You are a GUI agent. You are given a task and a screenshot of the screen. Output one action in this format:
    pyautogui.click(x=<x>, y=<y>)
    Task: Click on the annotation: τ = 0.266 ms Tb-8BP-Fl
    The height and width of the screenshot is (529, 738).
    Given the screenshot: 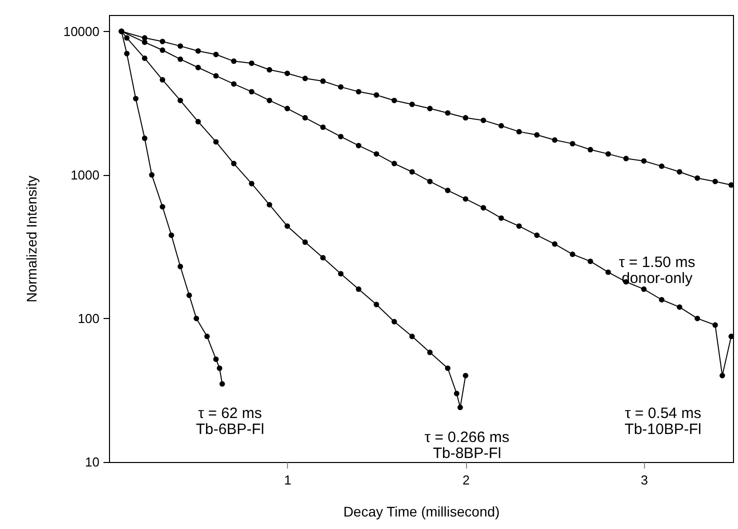 What is the action you would take?
    pyautogui.click(x=467, y=445)
    